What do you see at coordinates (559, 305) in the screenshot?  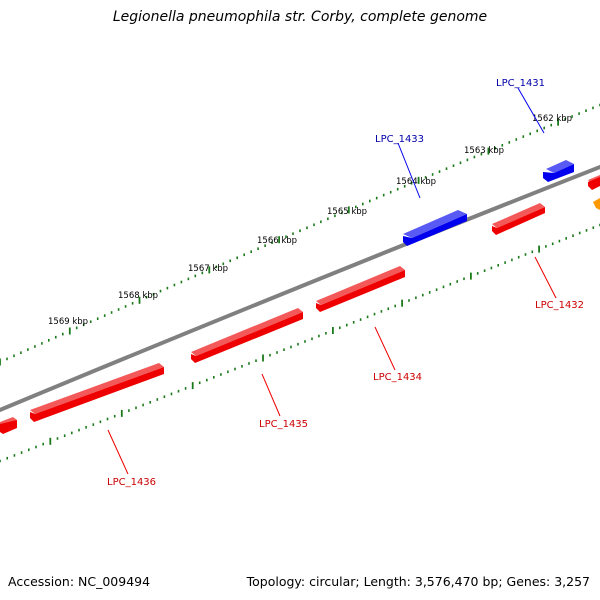 I see `gene-label-lpc-1432: LPC_1432` at bounding box center [559, 305].